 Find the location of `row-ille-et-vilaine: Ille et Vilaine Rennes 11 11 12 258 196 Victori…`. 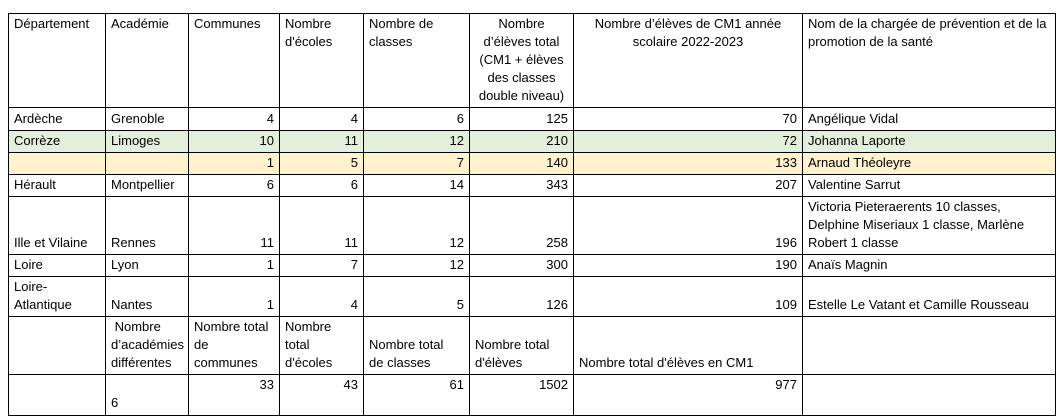

row-ille-et-vilaine: Ille et Vilaine Rennes 11 11 12 258 196 Victori… is located at coordinates (532, 225).